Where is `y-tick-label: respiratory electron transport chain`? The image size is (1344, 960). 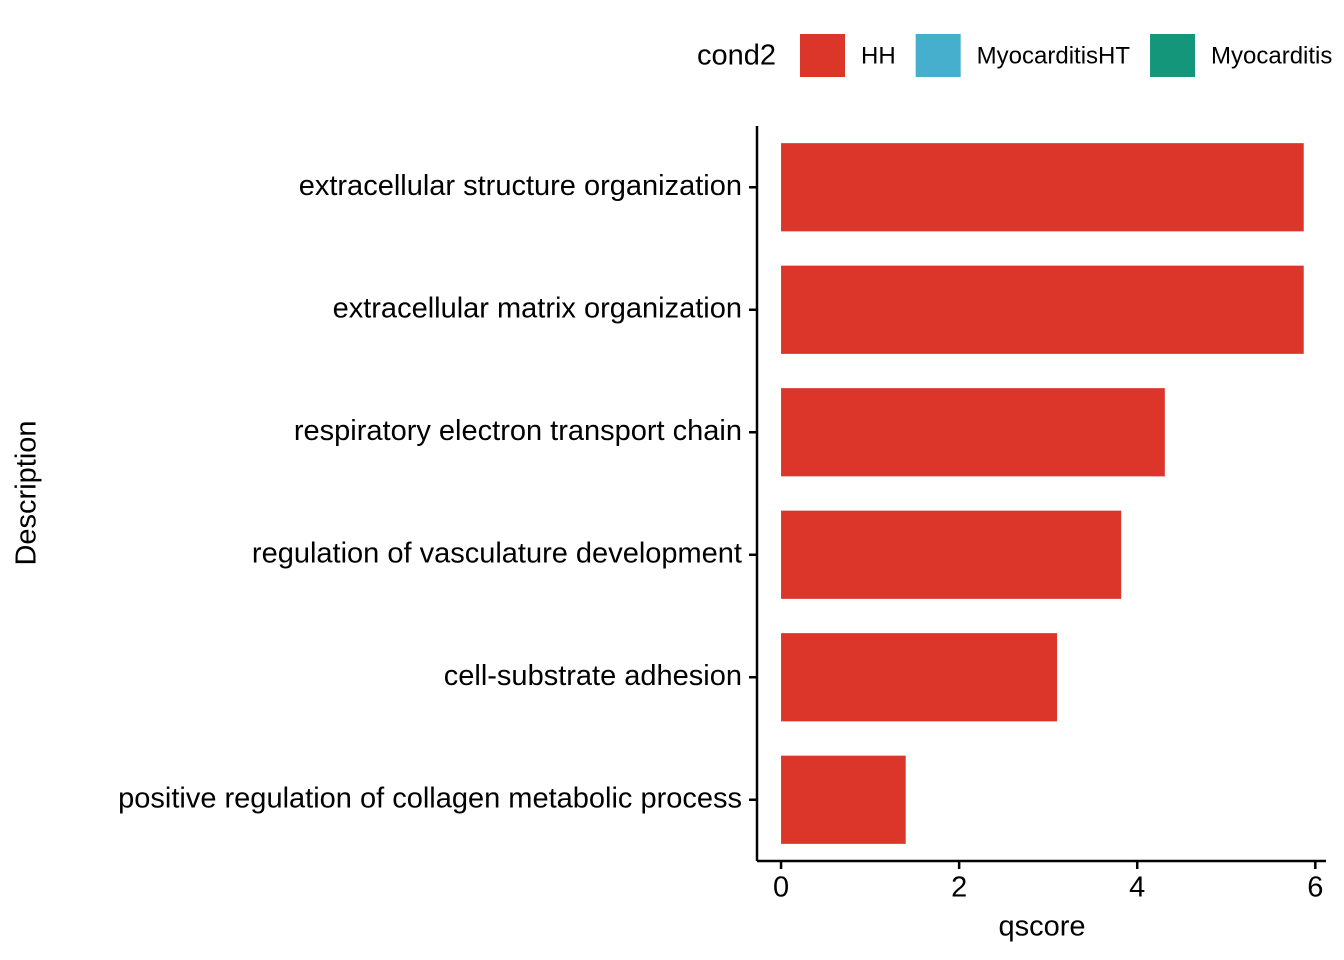
y-tick-label: respiratory electron transport chain is located at coordinates (518, 431).